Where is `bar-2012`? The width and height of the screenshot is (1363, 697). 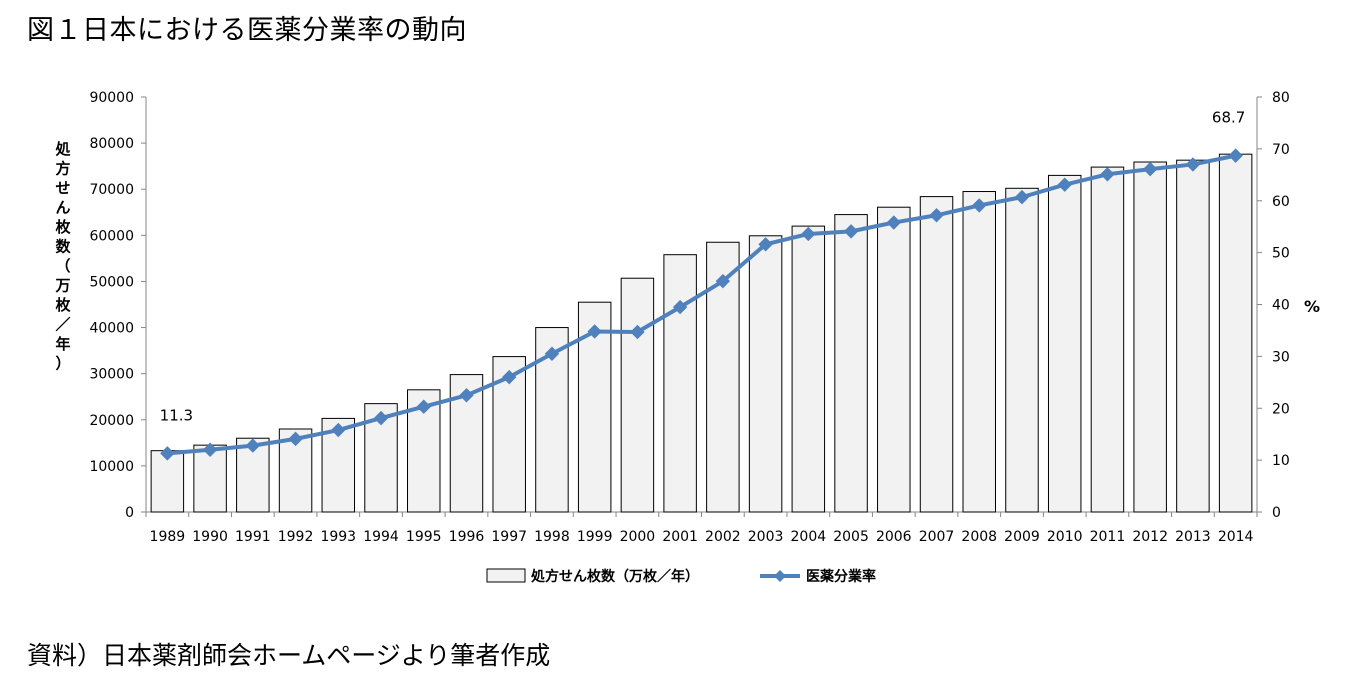 bar-2012 is located at coordinates (1150, 337).